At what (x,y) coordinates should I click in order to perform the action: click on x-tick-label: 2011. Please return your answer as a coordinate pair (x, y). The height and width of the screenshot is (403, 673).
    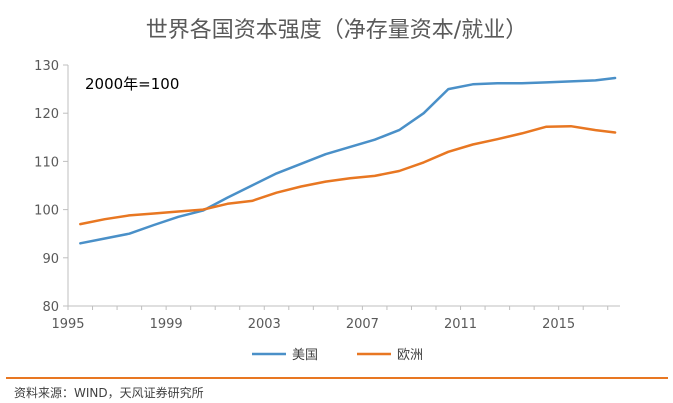
    Looking at the image, I should click on (460, 324).